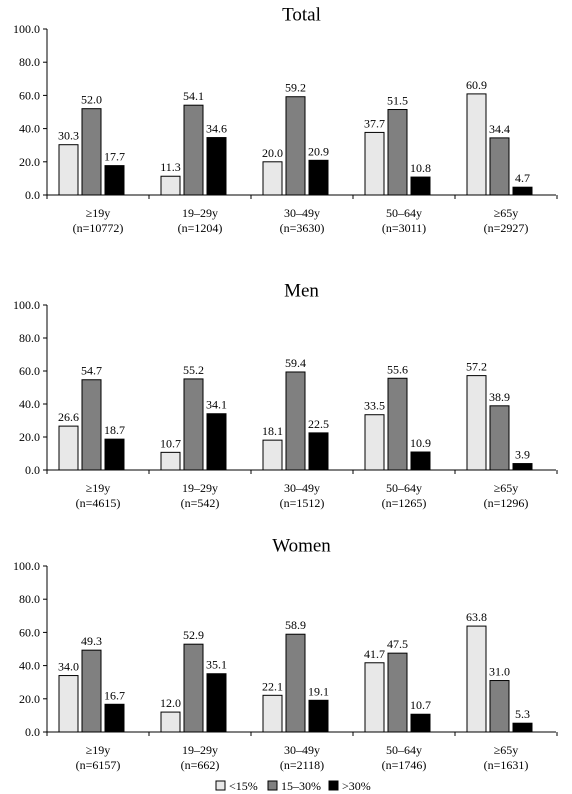  What do you see at coordinates (476, 85) in the screenshot?
I see `data-label: 60.9` at bounding box center [476, 85].